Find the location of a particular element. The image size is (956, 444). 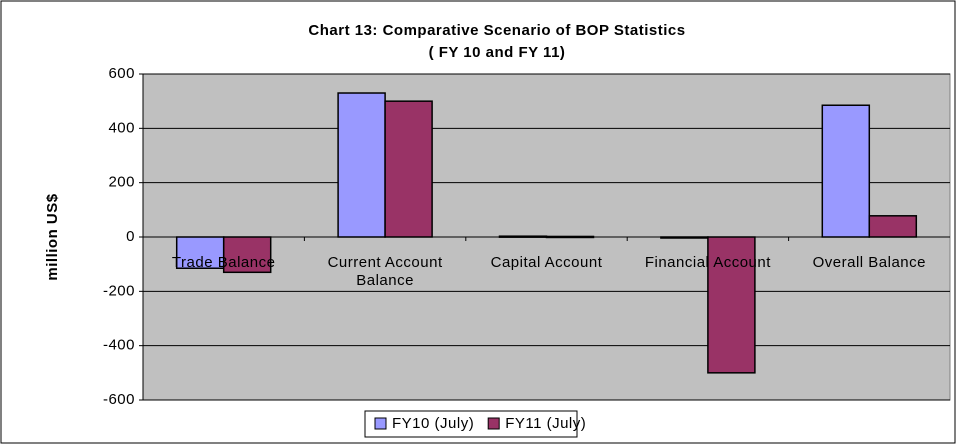

legend is located at coordinates (471, 424).